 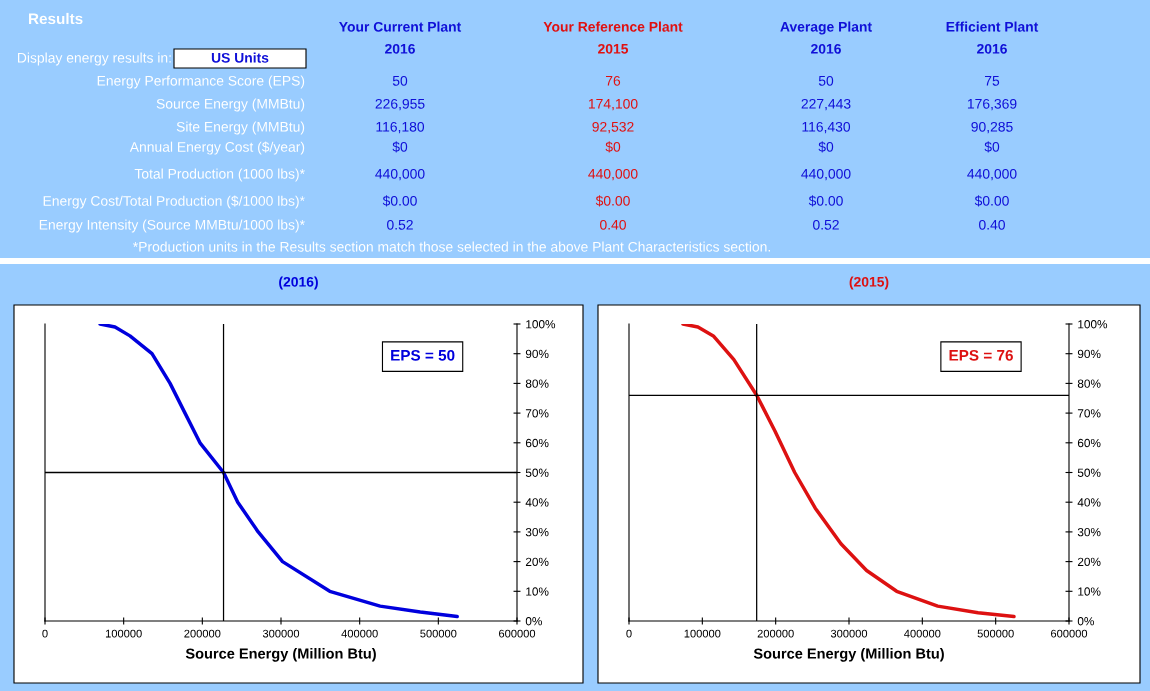 I want to click on text: Display energy results in:, so click(x=94, y=59).